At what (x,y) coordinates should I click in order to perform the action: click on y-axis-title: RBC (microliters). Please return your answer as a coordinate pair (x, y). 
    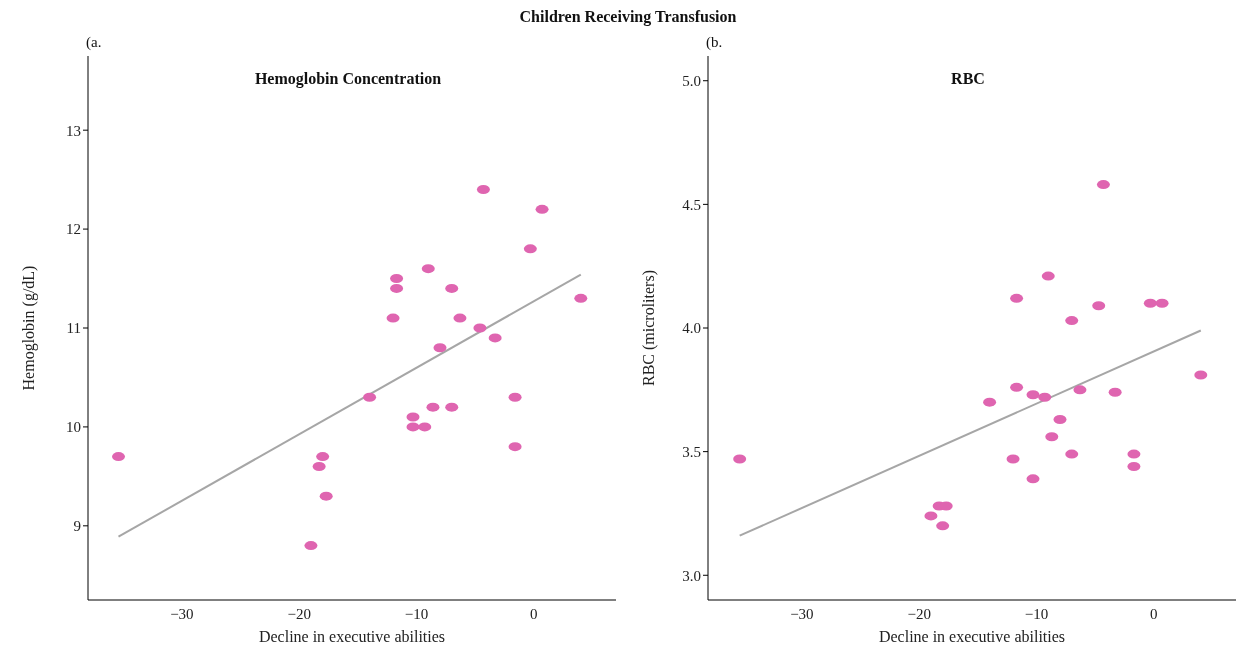
    Looking at the image, I should click on (648, 328).